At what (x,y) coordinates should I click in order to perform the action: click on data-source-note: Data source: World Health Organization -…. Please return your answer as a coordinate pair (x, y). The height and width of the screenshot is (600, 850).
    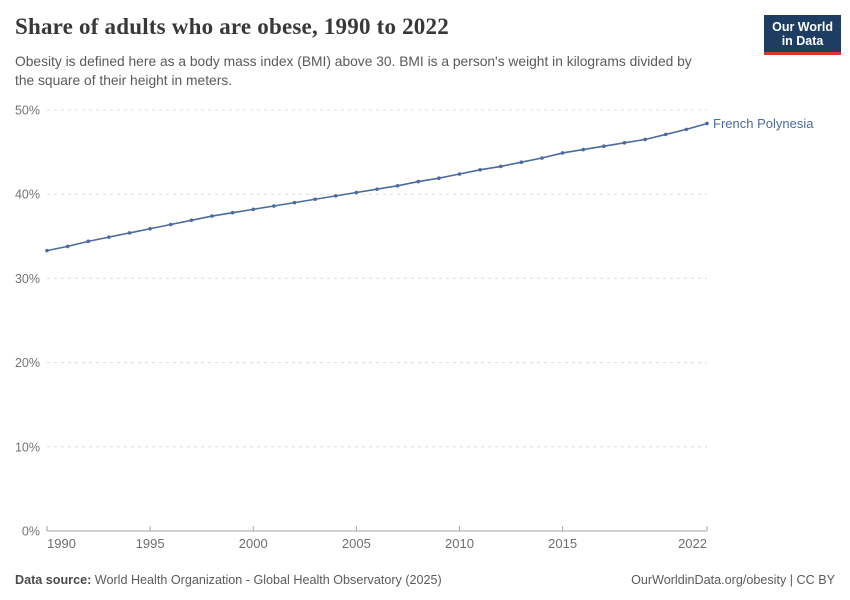
    Looking at the image, I should click on (228, 580).